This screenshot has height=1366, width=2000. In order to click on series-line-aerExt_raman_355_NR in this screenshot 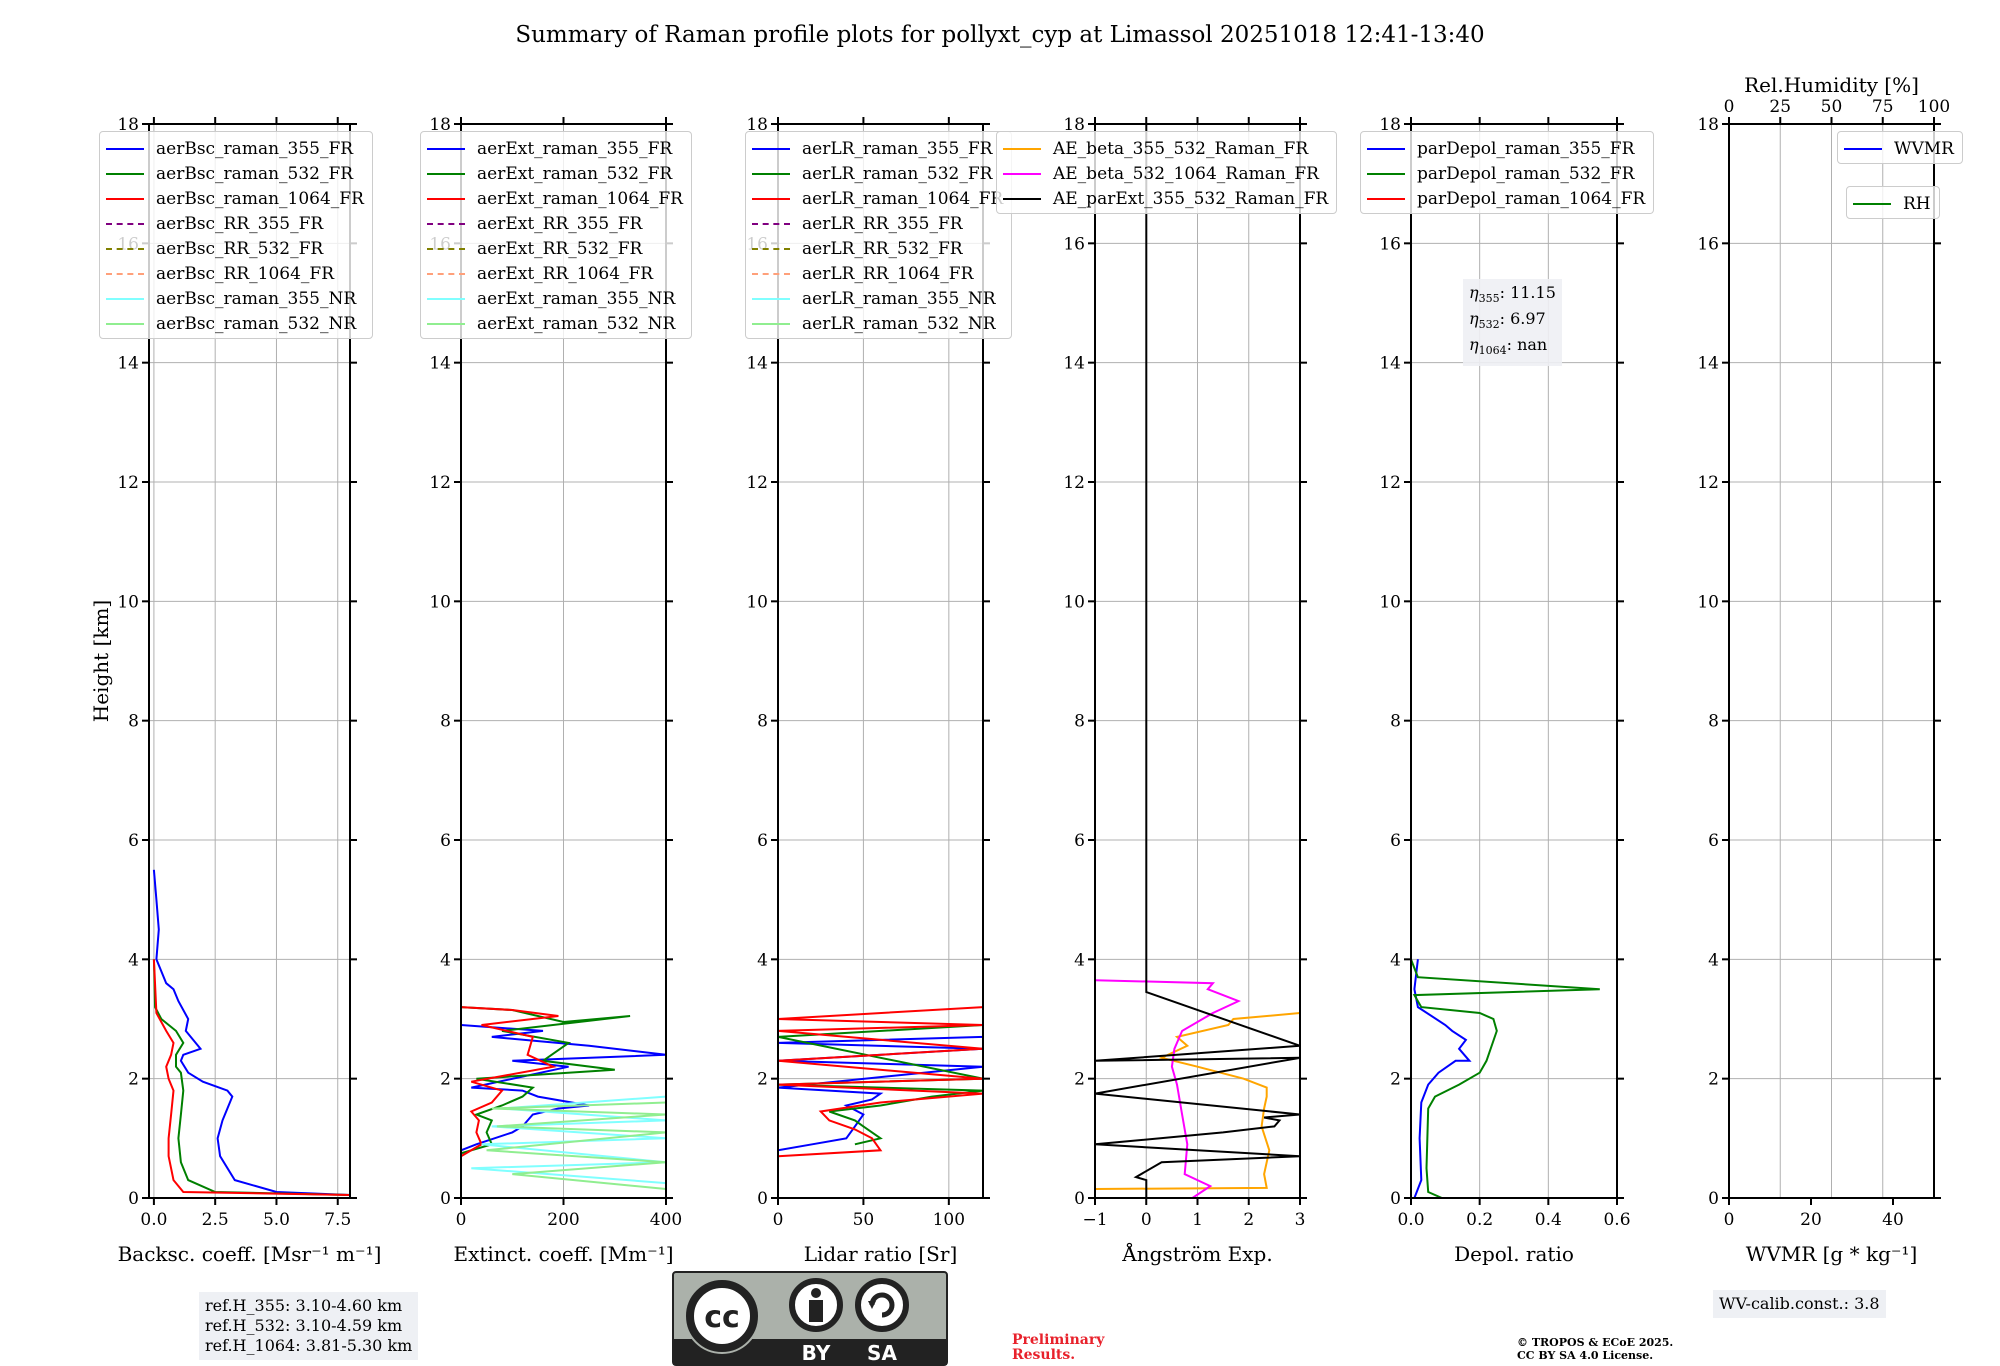, I will do `click(568, 1140)`.